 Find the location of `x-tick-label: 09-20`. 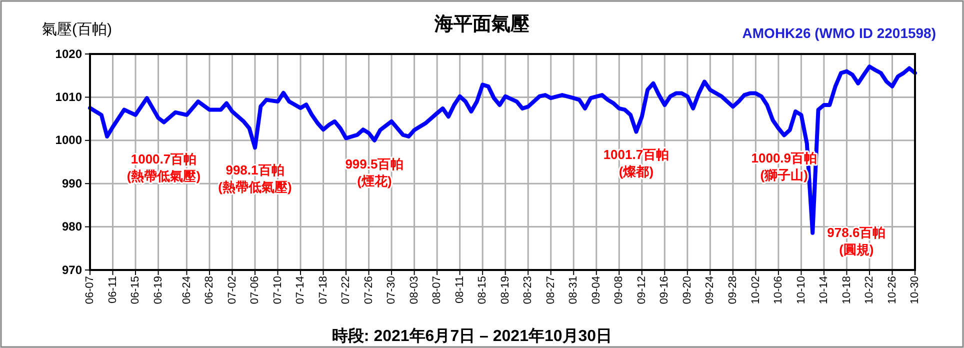

x-tick-label: 09-20 is located at coordinates (687, 290).